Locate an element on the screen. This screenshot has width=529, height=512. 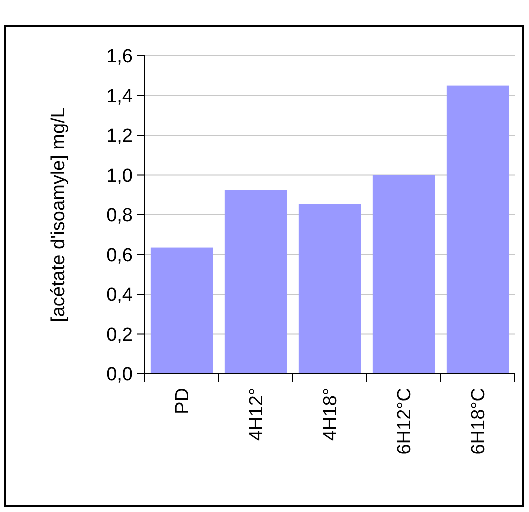
y-tick-label: 1,2 is located at coordinates (119, 137).